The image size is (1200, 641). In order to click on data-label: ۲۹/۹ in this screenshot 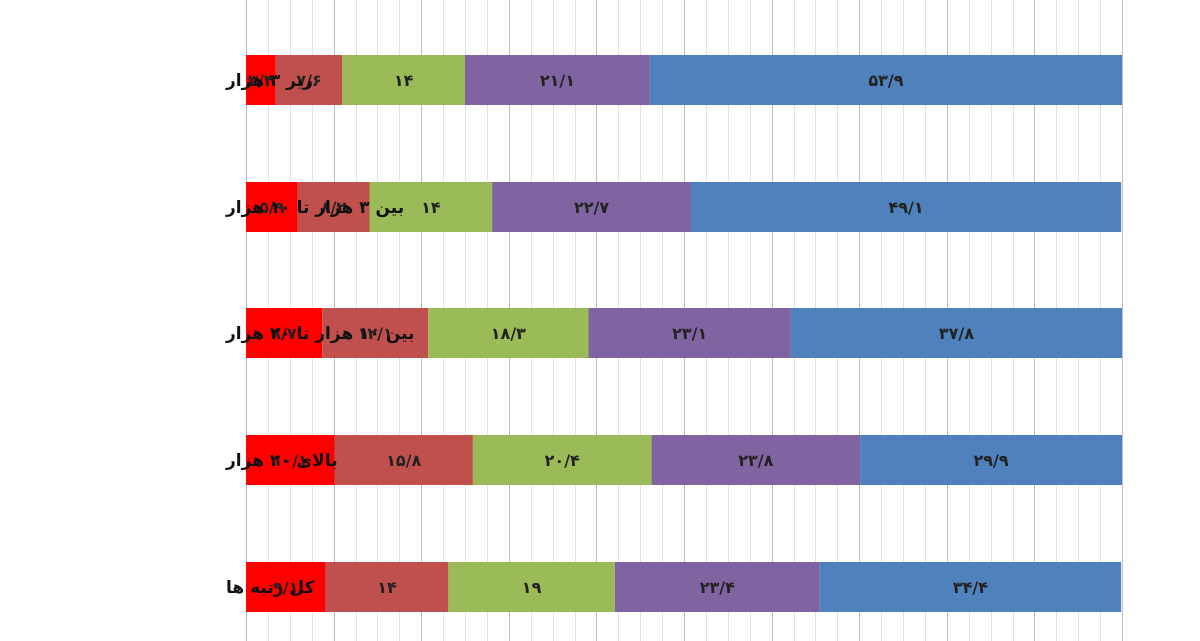, I will do `click(990, 460)`.